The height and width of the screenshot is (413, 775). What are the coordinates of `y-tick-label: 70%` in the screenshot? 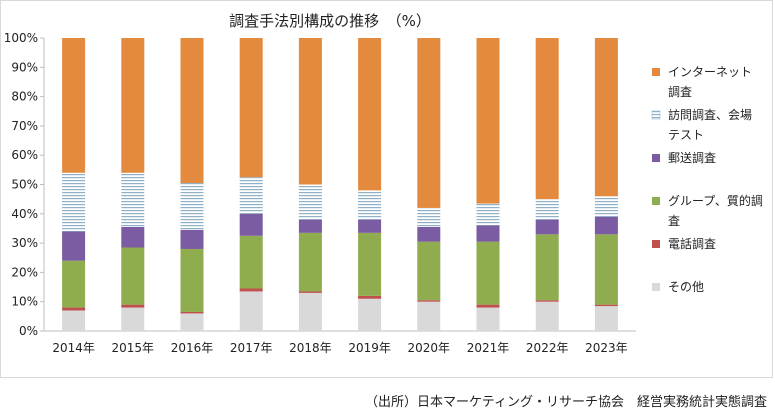 It's located at (24, 126).